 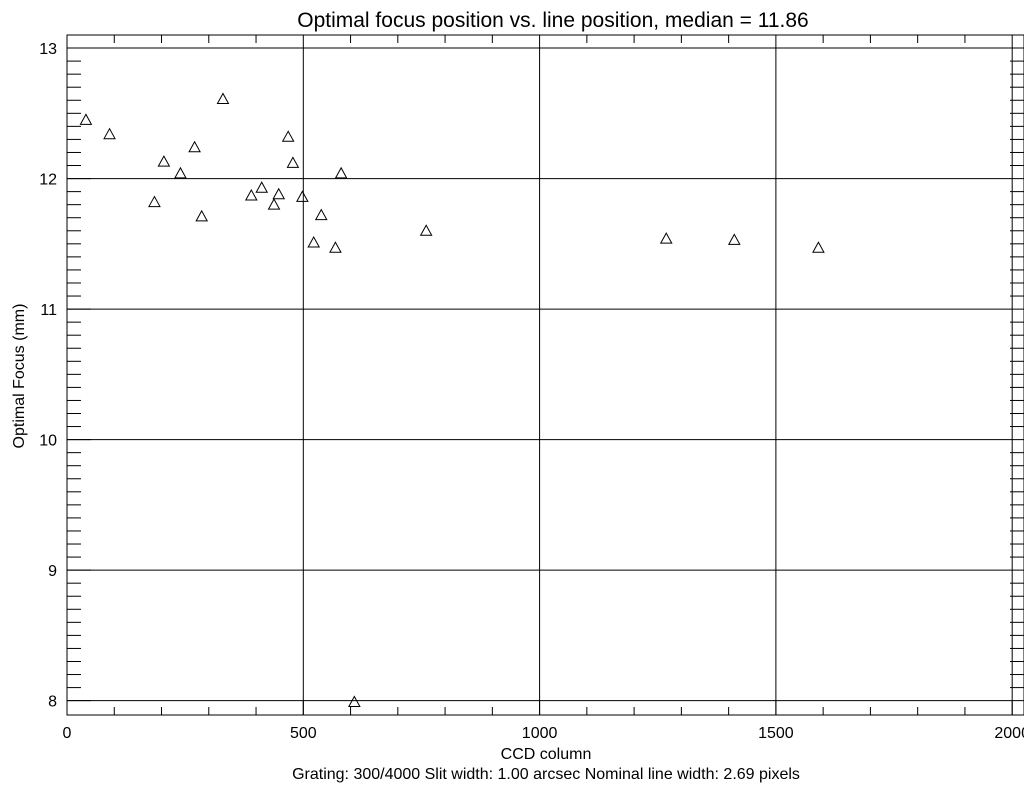 I want to click on x-axis-label: CCD column, so click(x=546, y=754).